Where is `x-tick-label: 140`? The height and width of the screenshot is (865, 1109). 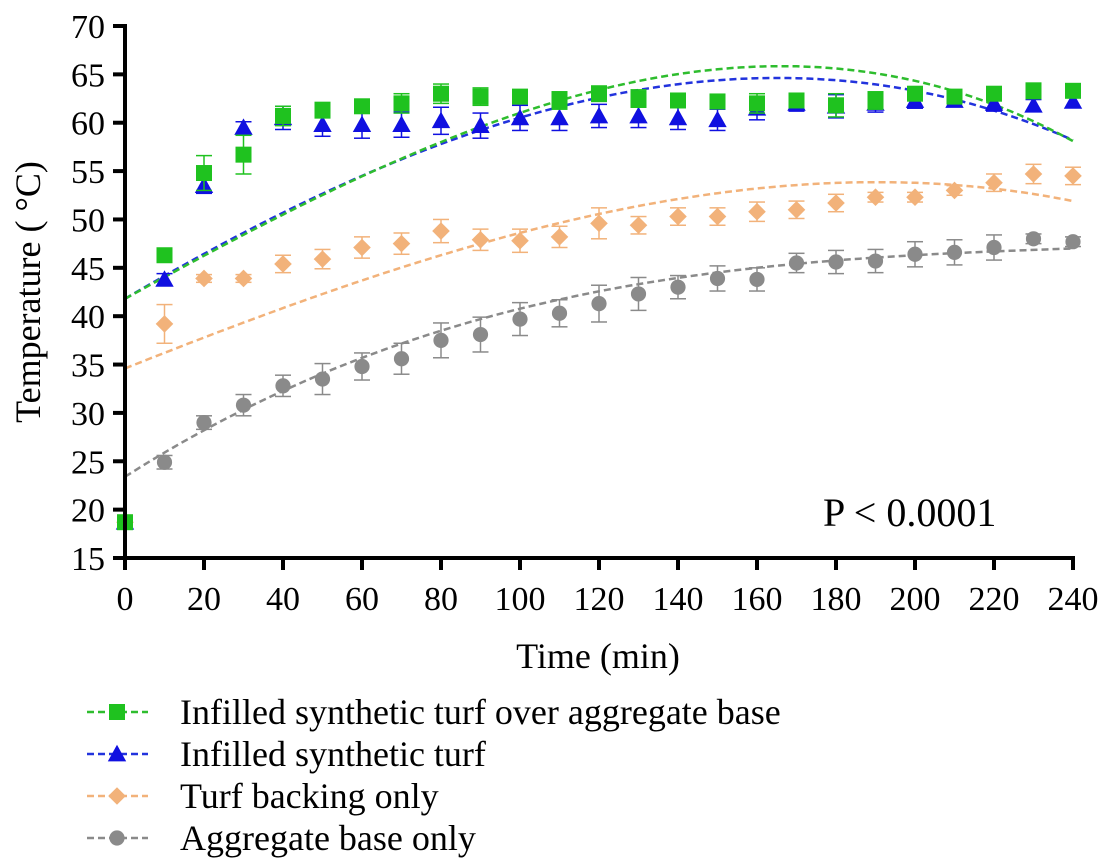
x-tick-label: 140 is located at coordinates (678, 599).